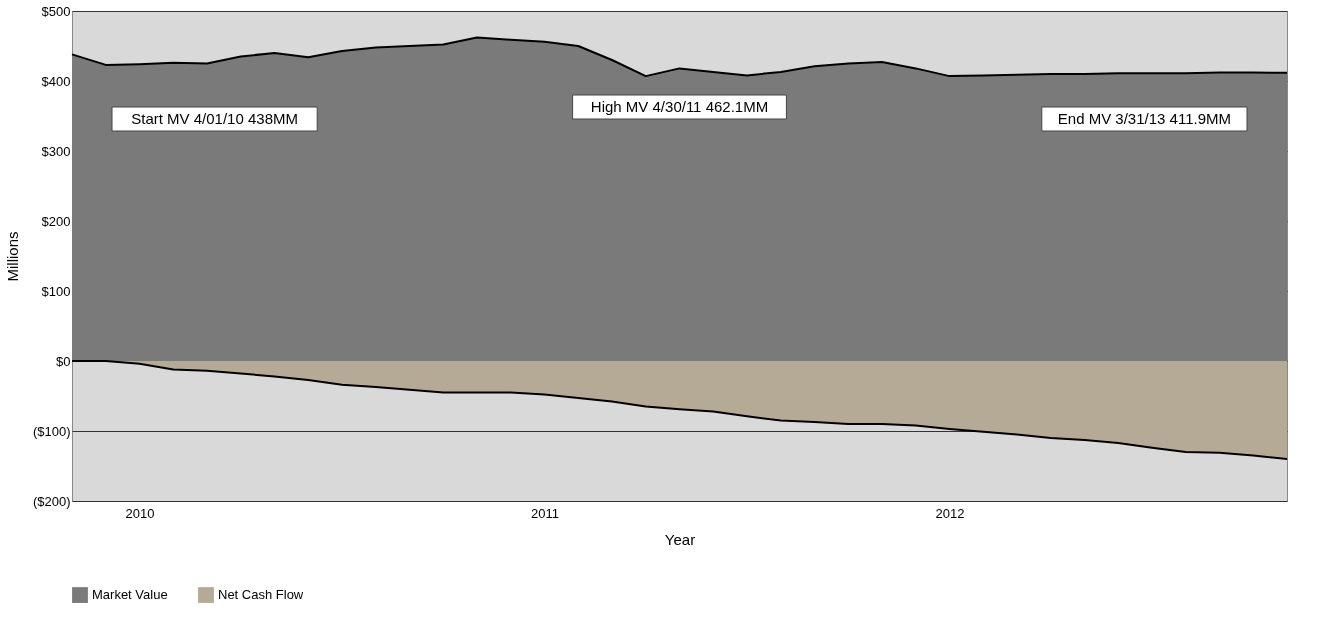 The image size is (1339, 629). What do you see at coordinates (12, 256) in the screenshot?
I see `y-axis-title: Millions` at bounding box center [12, 256].